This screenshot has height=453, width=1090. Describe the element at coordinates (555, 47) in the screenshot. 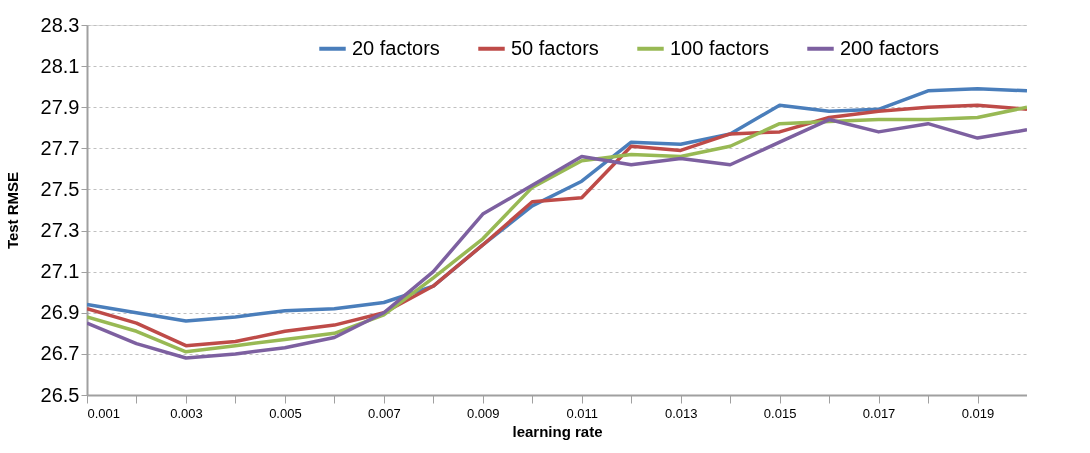

I see `legend-label: 50 factors` at that location.